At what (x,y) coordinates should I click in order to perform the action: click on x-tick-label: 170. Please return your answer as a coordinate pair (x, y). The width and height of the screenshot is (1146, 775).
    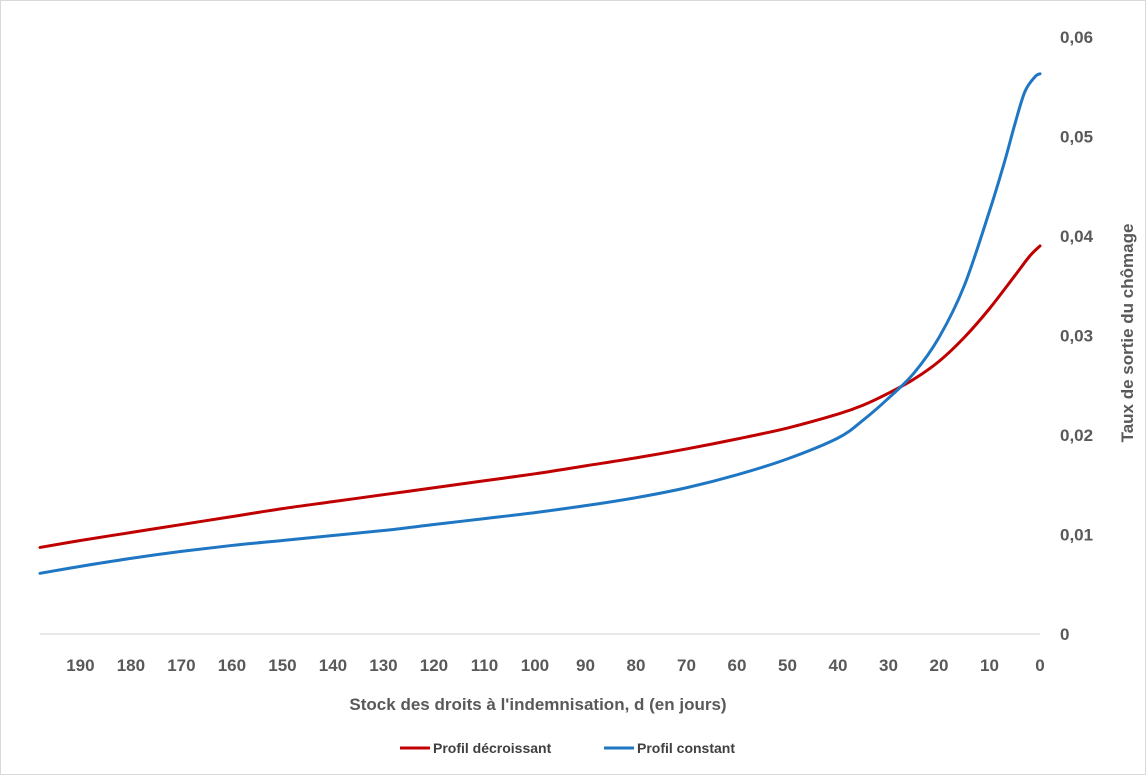
    Looking at the image, I should click on (181, 665).